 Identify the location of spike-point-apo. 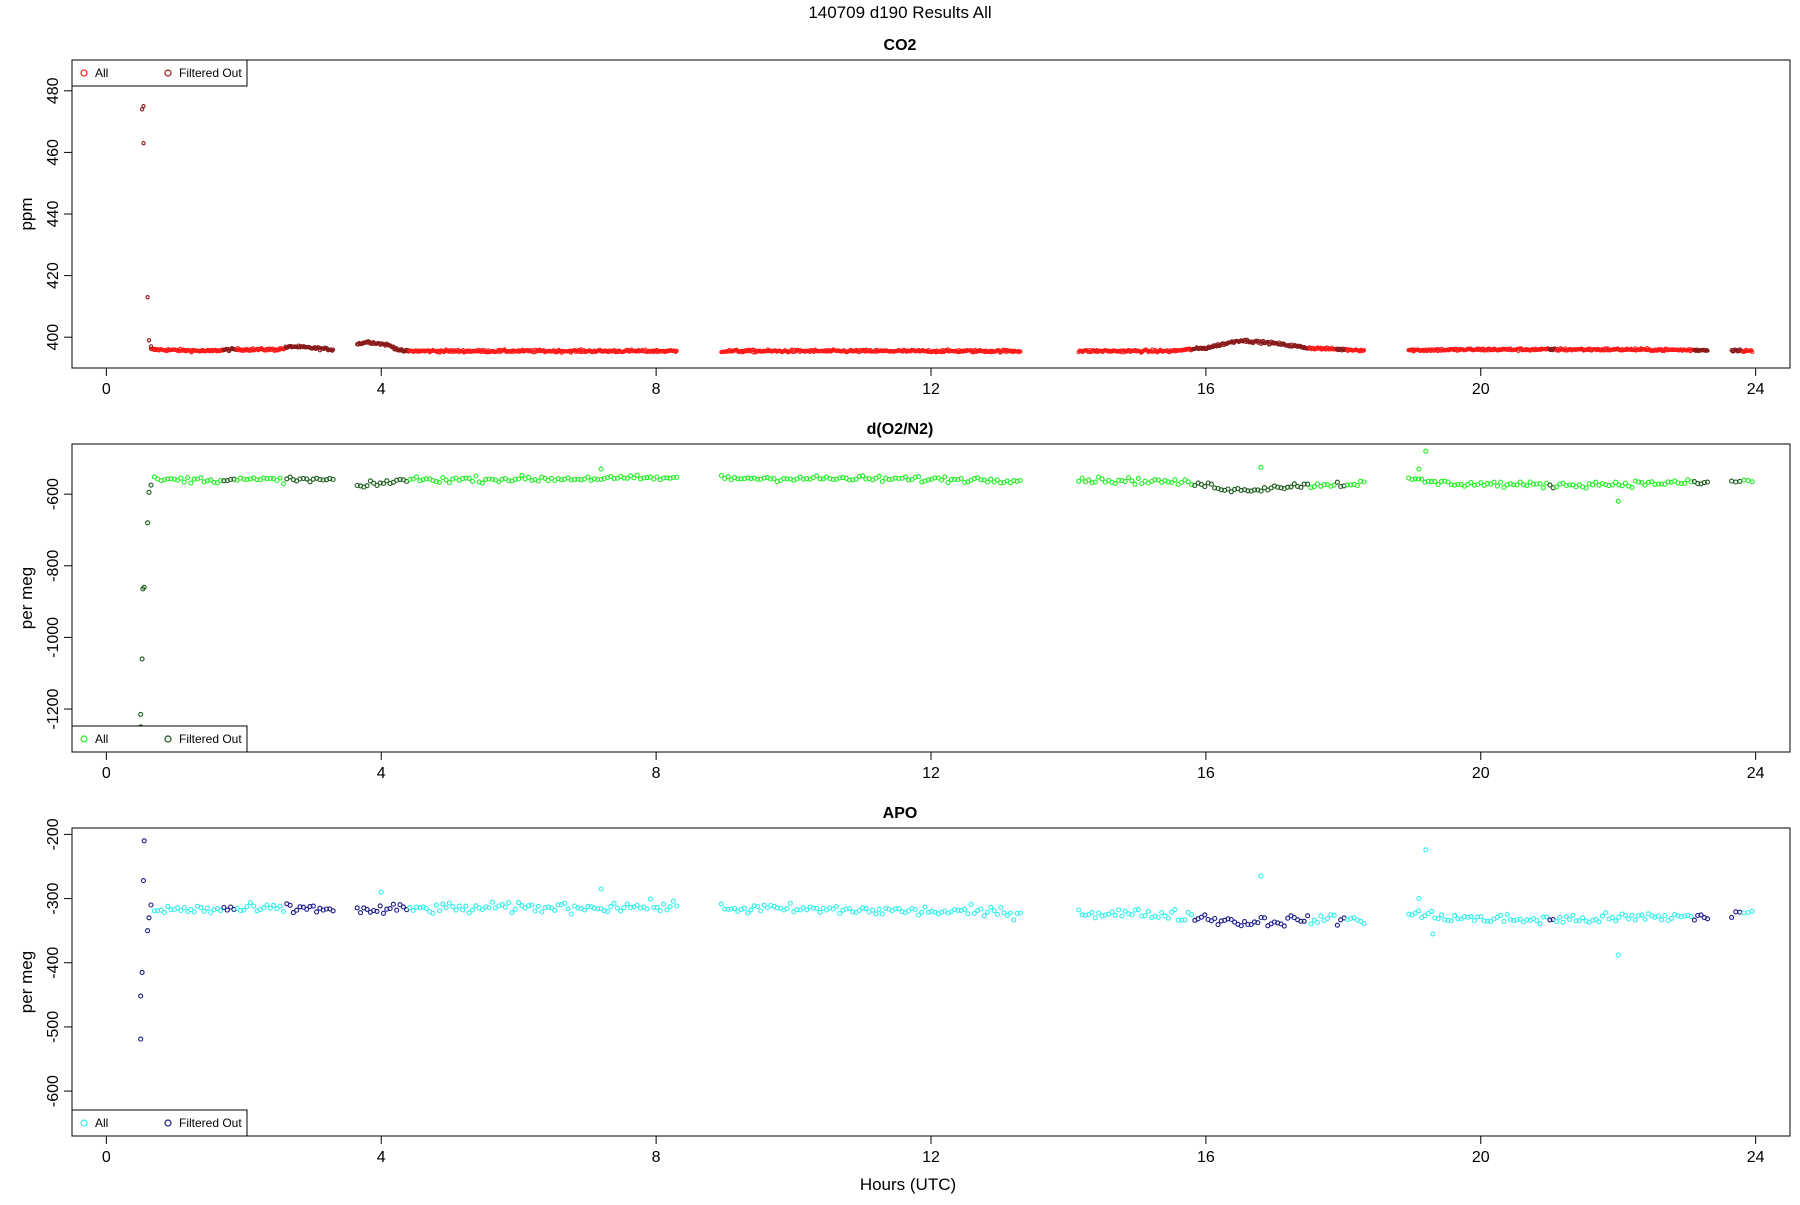
(151, 905).